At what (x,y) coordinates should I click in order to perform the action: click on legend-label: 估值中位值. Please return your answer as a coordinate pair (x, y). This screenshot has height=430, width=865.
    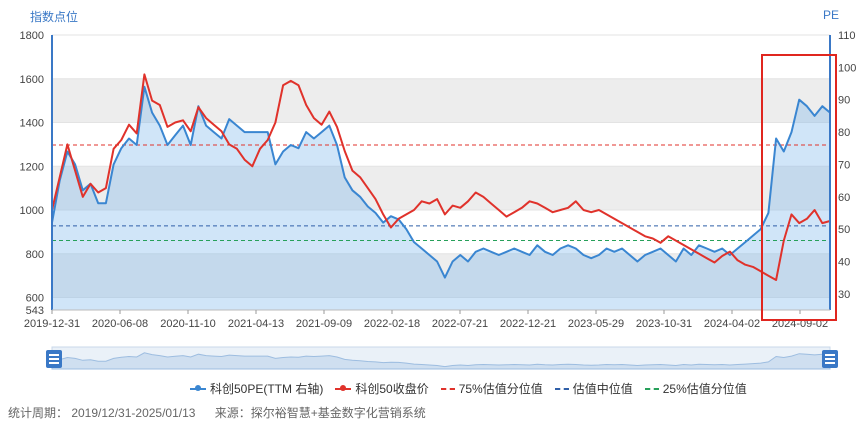
    Looking at the image, I should click on (602, 389).